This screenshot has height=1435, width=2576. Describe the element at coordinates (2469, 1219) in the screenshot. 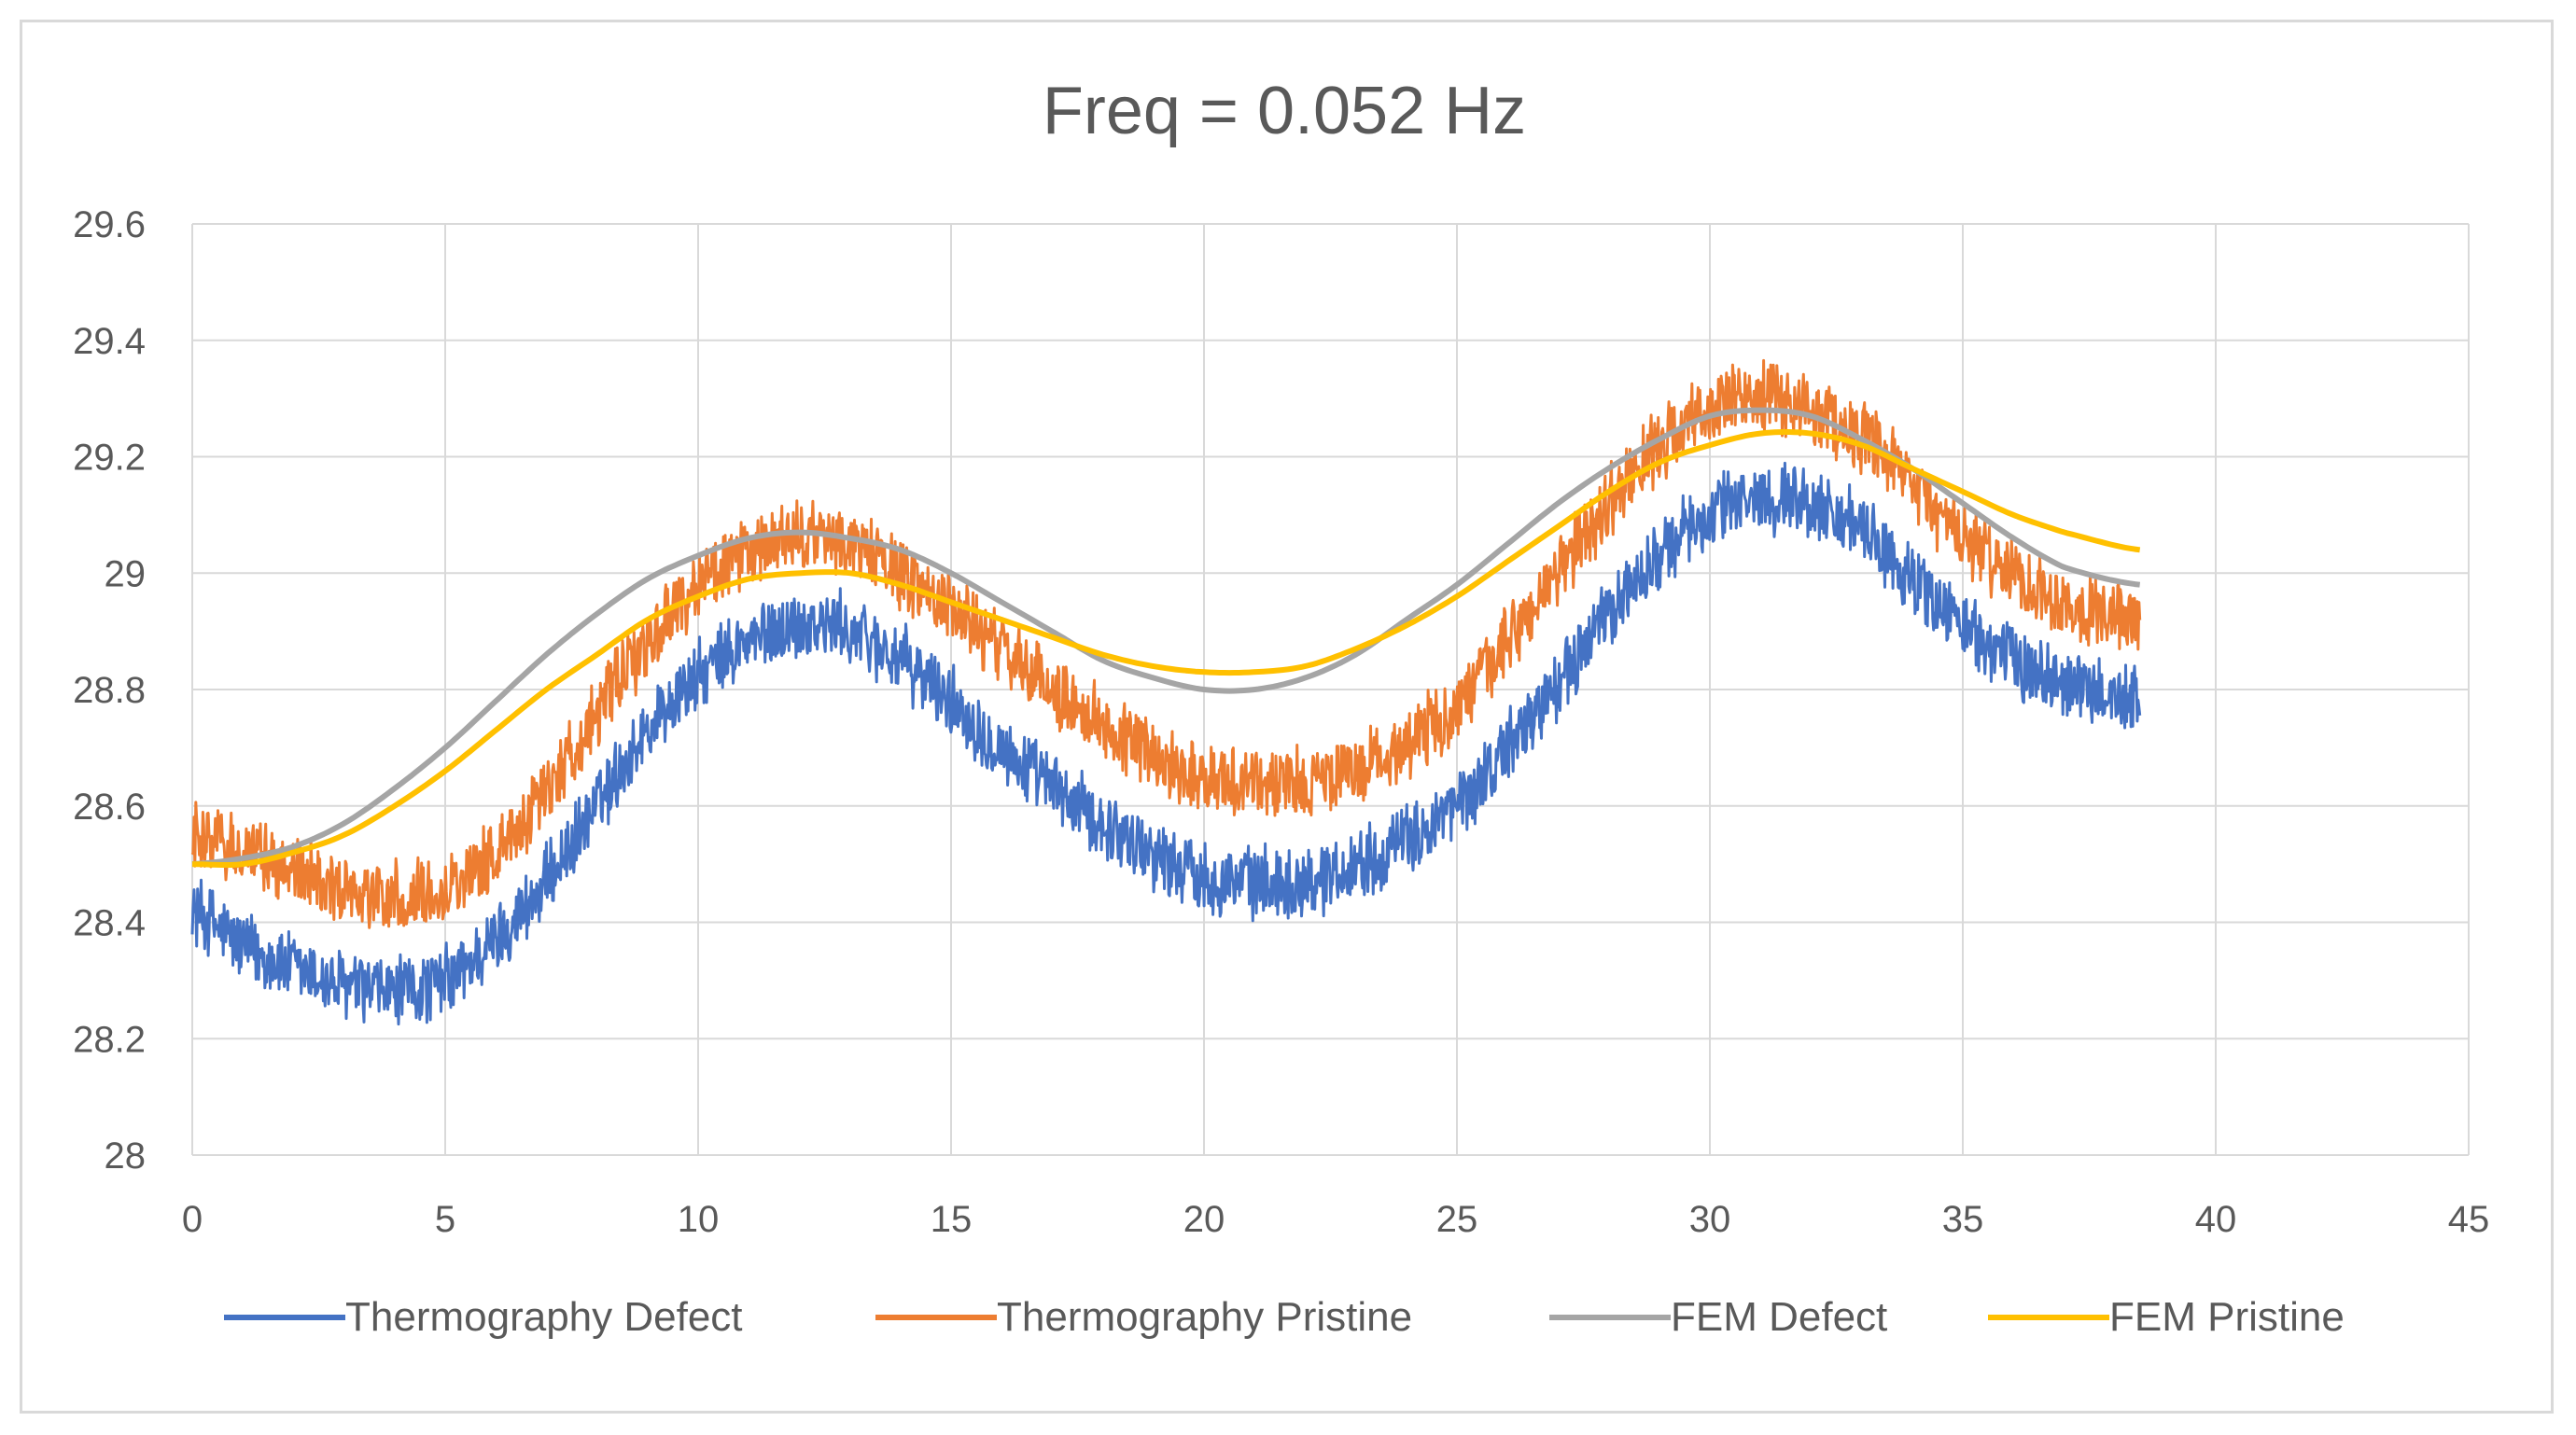

I see `x-tick-label: 45` at that location.